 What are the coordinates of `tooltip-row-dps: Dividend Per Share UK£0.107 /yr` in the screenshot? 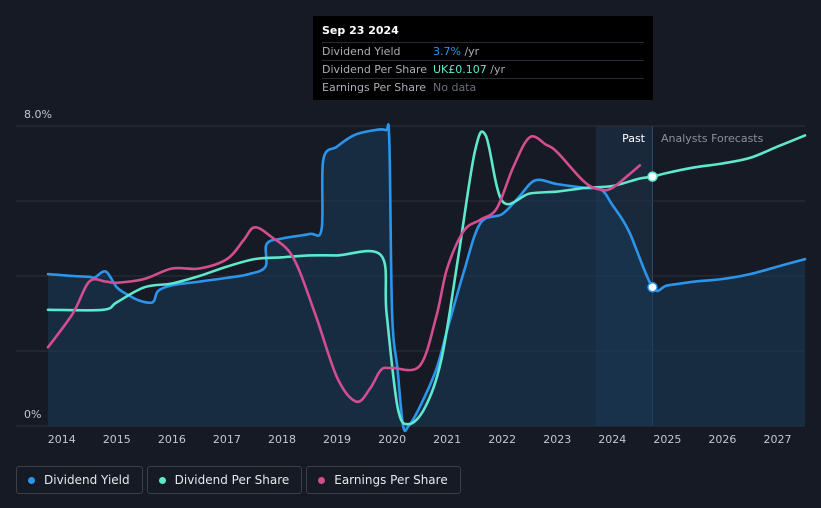 It's located at (483, 69).